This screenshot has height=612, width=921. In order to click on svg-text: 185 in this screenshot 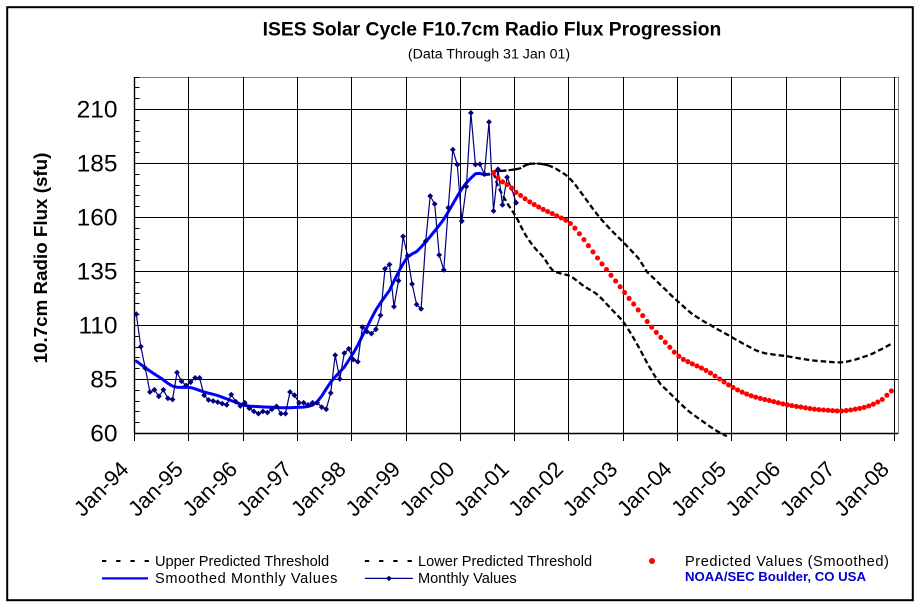, I will do `click(97, 164)`.